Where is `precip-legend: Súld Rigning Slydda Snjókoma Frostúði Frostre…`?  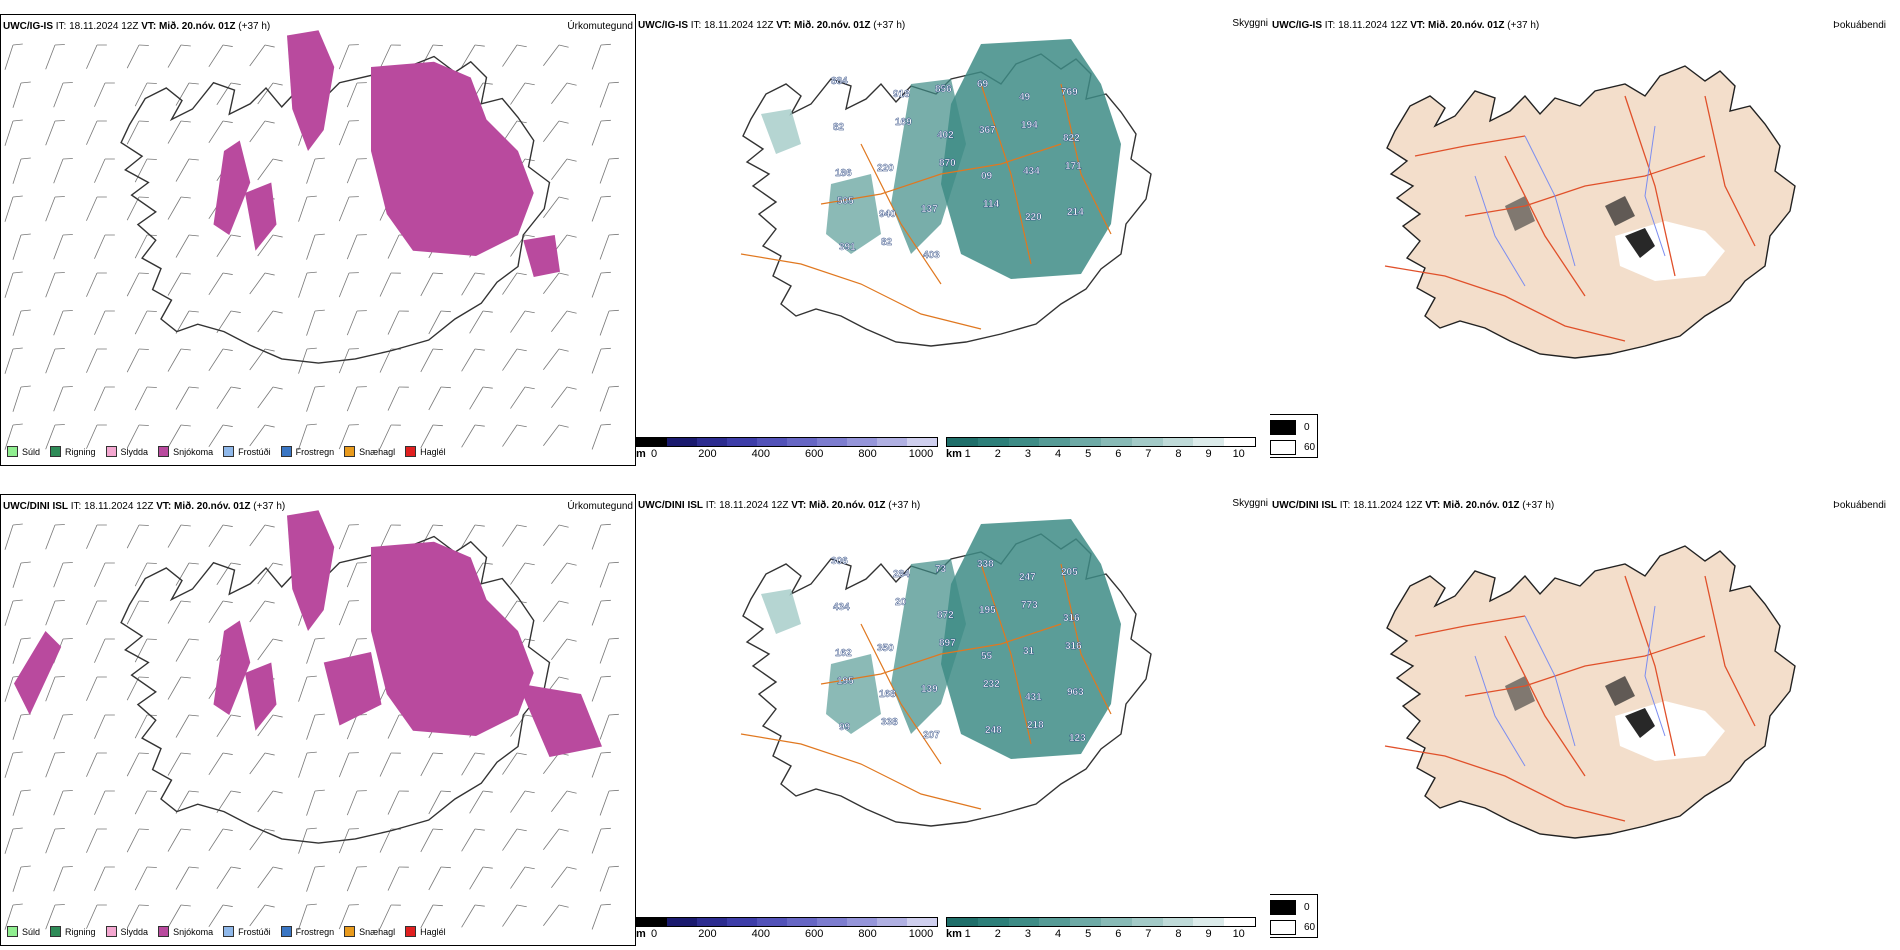 precip-legend: Súld Rigning Slydda Snjókoma Frostúði Frostre… is located at coordinates (226, 451).